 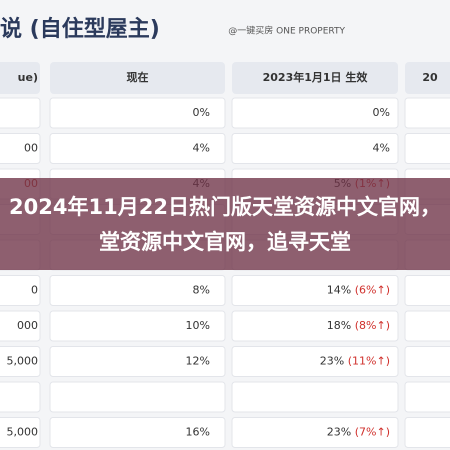 What do you see at coordinates (34, 290) in the screenshot?
I see `cell-text: 0` at bounding box center [34, 290].